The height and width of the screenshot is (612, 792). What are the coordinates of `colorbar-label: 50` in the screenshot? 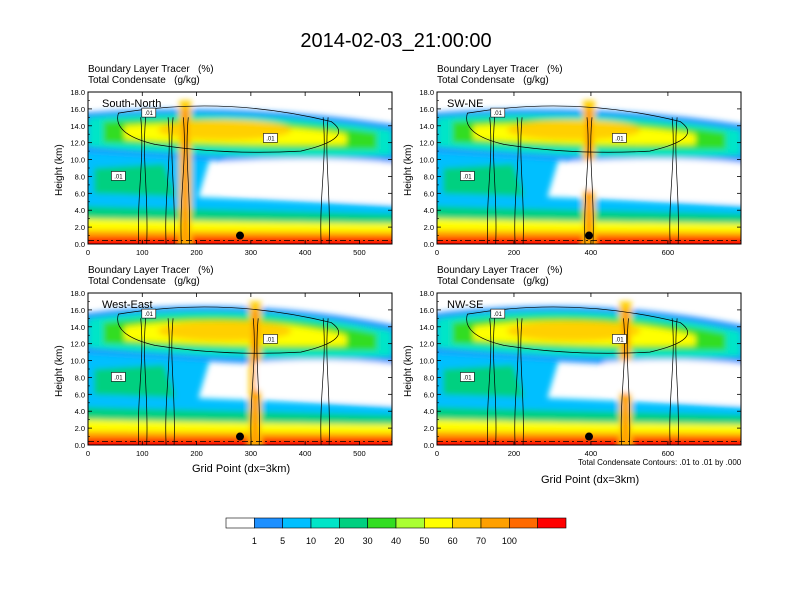 It's located at (424, 541).